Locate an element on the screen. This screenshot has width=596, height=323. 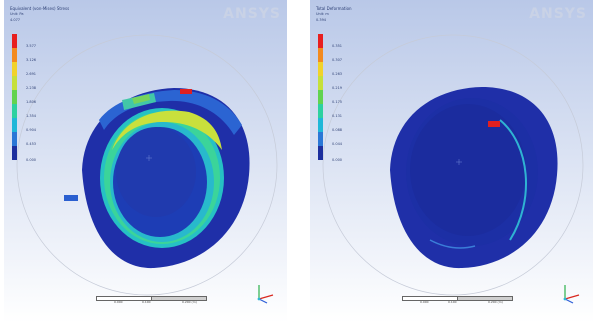
legend-label: 3.577 is located at coordinates (31, 46).